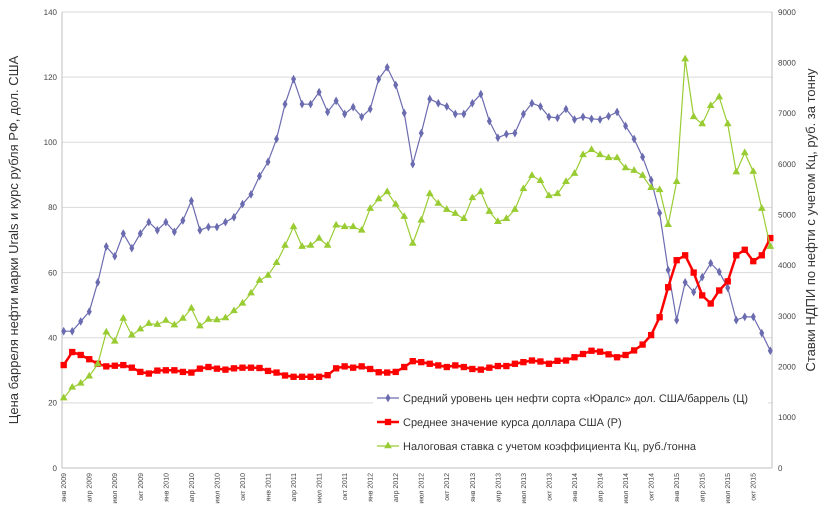  I want to click on y2-tick-label: 1000, so click(787, 417).